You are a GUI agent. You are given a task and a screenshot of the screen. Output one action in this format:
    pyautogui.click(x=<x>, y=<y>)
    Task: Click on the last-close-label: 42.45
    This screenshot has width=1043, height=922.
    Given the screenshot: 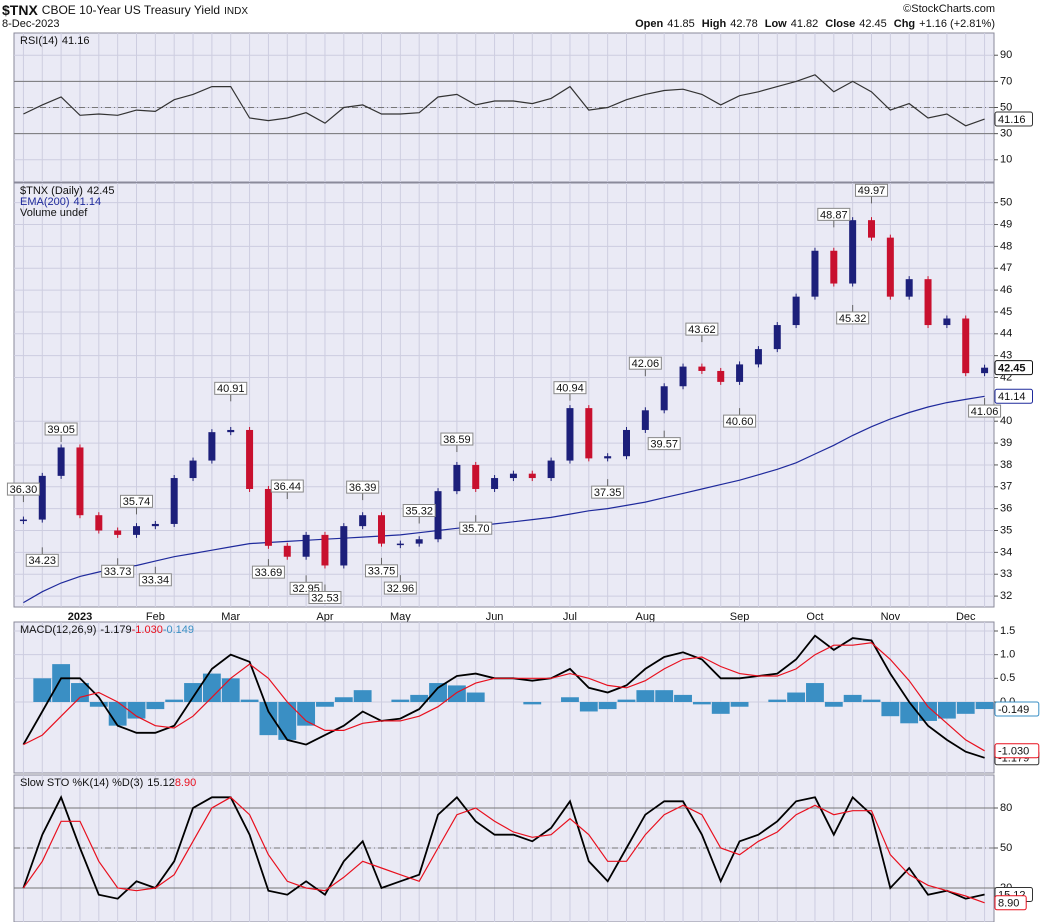 What is the action you would take?
    pyautogui.click(x=1012, y=369)
    